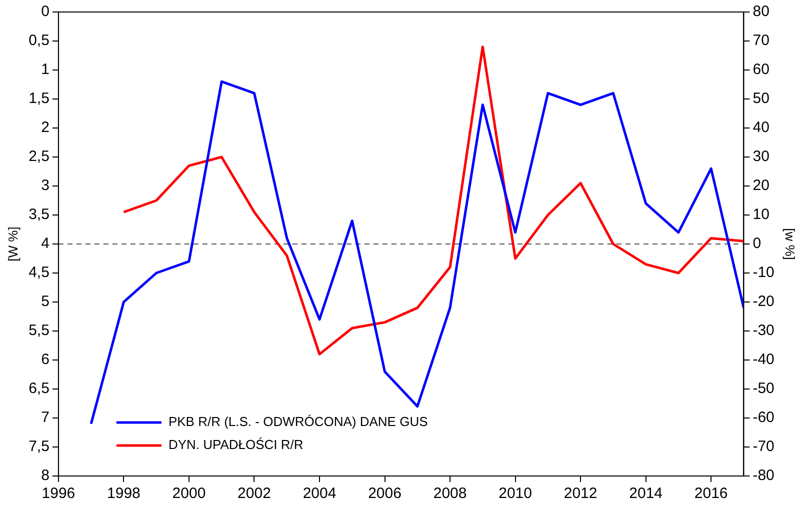 The height and width of the screenshot is (508, 805). What do you see at coordinates (45, 185) in the screenshot?
I see `y-tick-label: 3` at bounding box center [45, 185].